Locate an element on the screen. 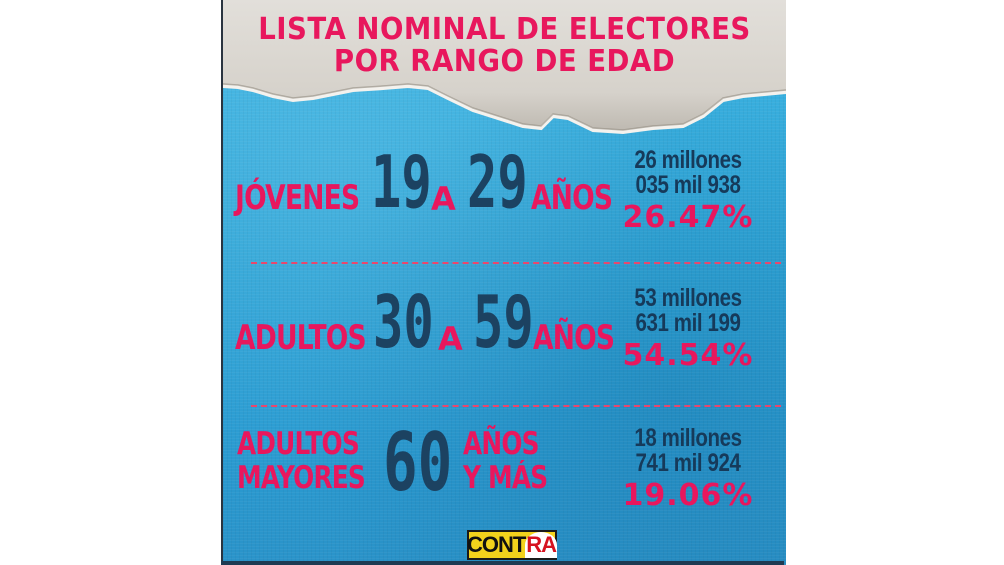  age-unit-line-2: Y MÁS is located at coordinates (505, 478).